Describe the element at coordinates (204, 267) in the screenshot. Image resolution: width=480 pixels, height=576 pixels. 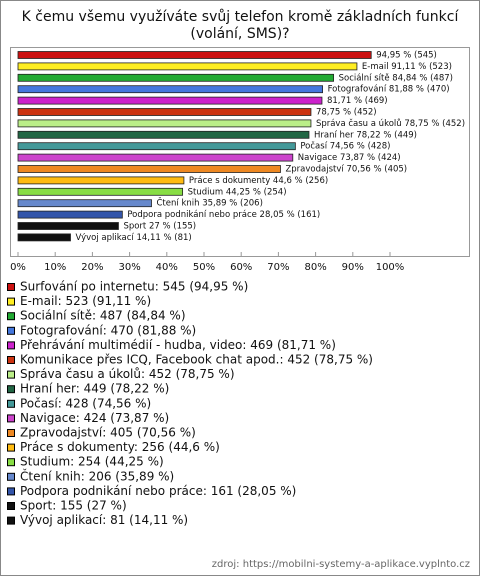
I see `x-tick-label: 50%` at that location.